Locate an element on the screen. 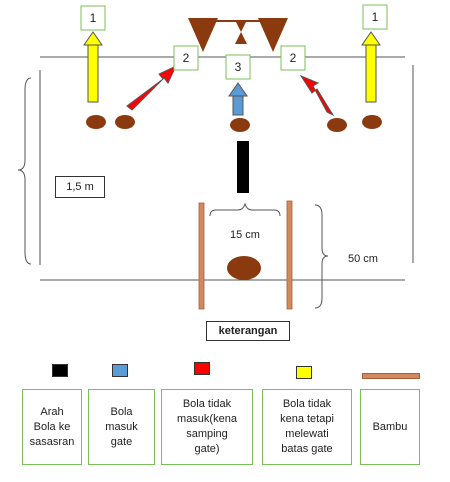  gate-width-brace is located at coordinates (245, 209).